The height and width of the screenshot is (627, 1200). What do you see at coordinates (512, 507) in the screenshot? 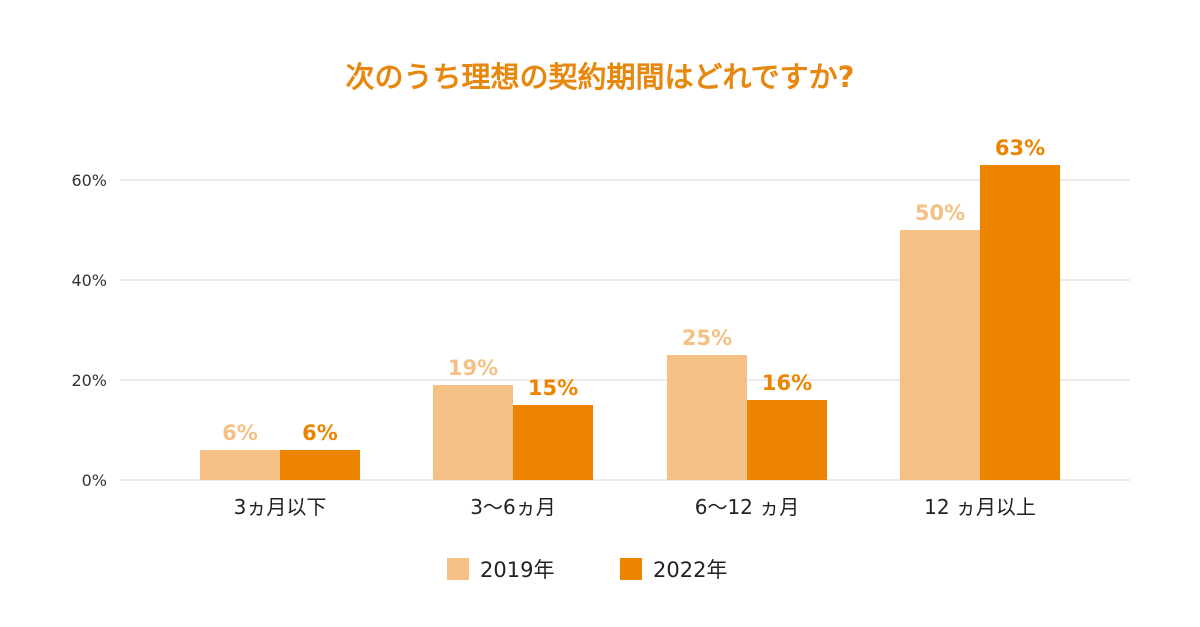
I see `category-label: 3〜6ヵ月` at bounding box center [512, 507].